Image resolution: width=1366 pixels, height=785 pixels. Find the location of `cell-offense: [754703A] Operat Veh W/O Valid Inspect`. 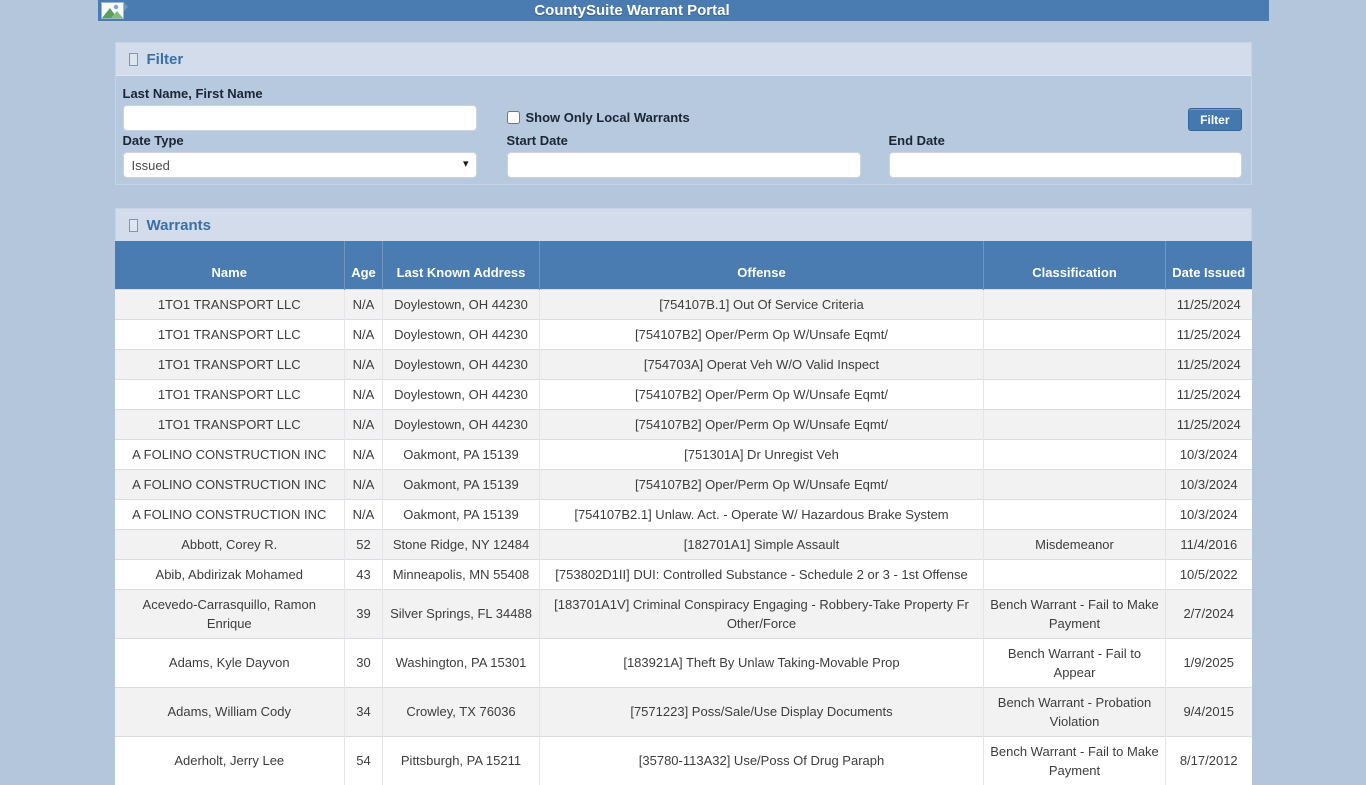

cell-offense: [754703A] Operat Veh W/O Valid Inspect is located at coordinates (761, 363).